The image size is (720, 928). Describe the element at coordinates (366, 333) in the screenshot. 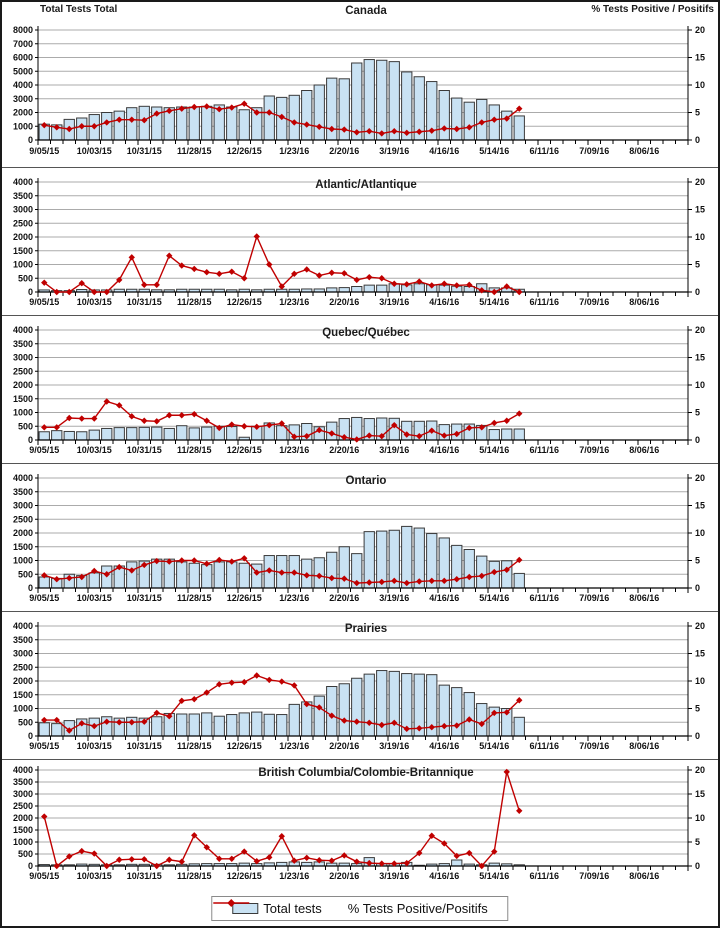

I see `chart-title-quebec: Quebec/Québec` at that location.